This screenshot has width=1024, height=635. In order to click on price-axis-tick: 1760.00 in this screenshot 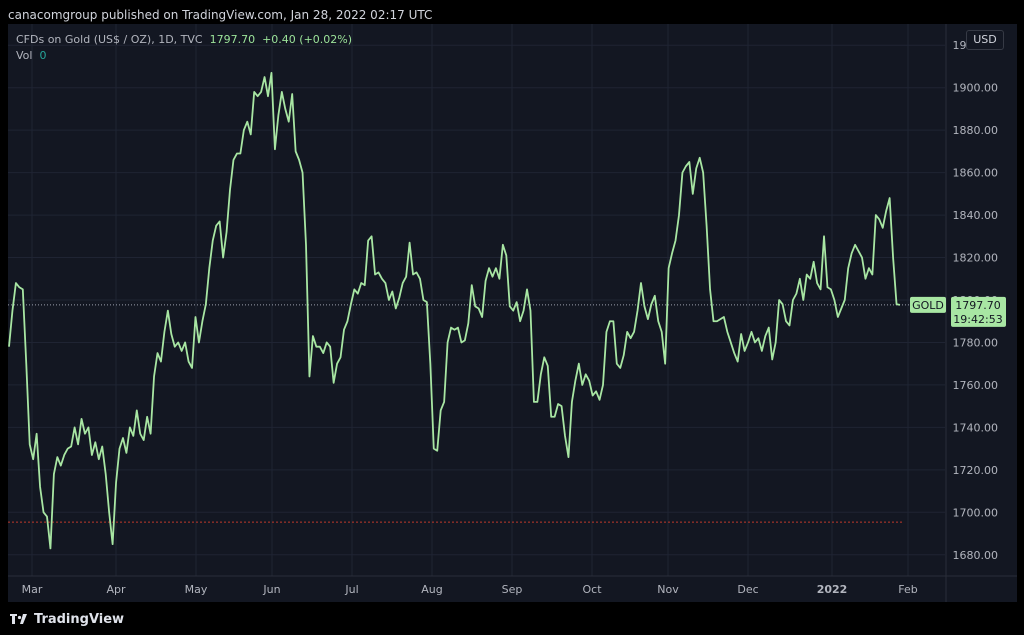, I will do `click(976, 385)`.